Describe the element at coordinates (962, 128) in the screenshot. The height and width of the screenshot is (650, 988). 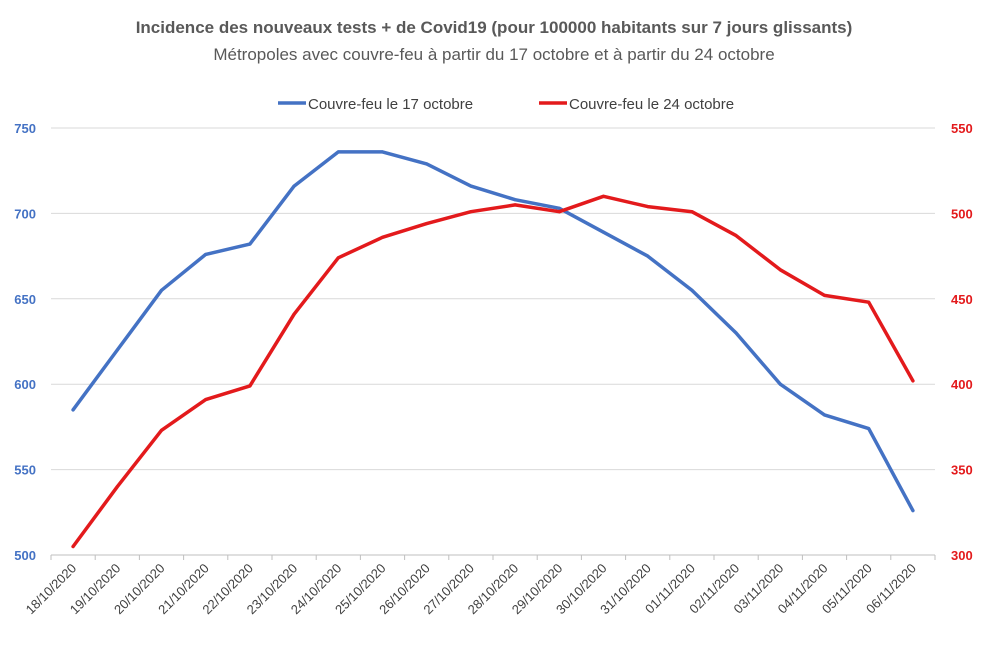
I see `y-right-tick-label: 550` at that location.